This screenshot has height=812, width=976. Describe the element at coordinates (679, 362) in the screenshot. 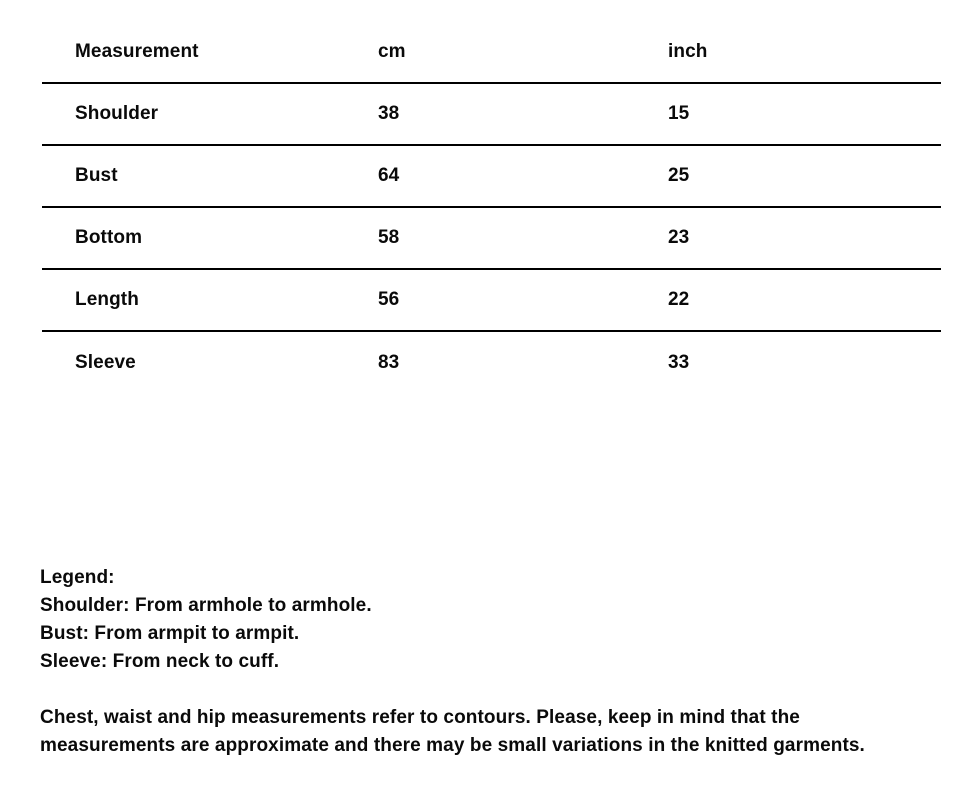

I see `inch-value: 33` at that location.